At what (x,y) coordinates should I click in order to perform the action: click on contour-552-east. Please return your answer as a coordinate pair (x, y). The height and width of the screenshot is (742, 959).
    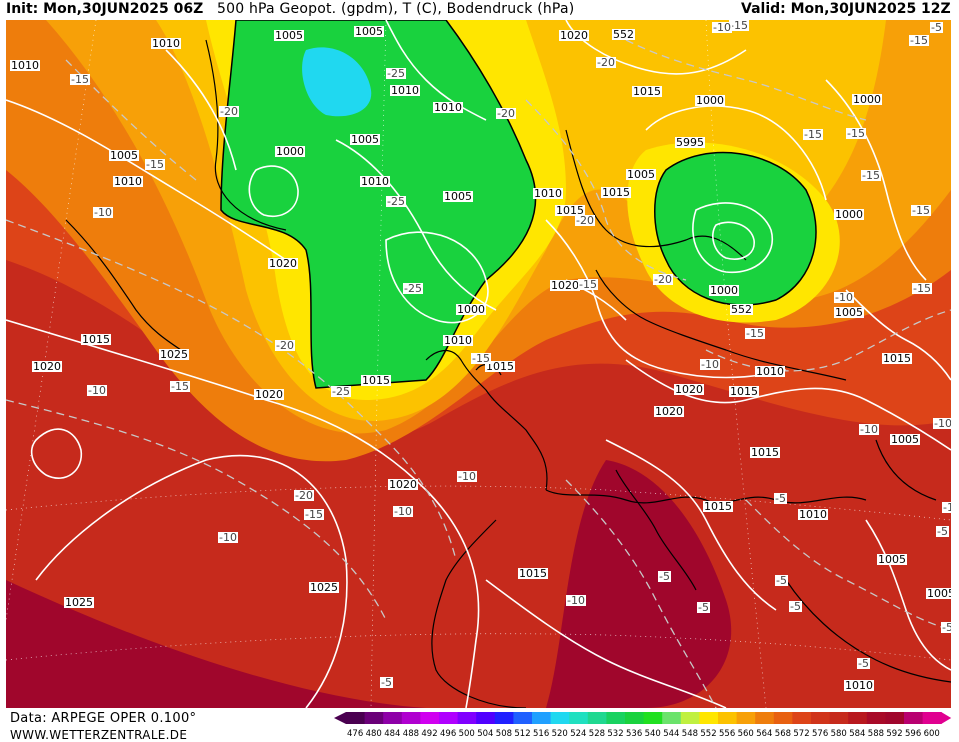
    Looking at the image, I should click on (735, 228).